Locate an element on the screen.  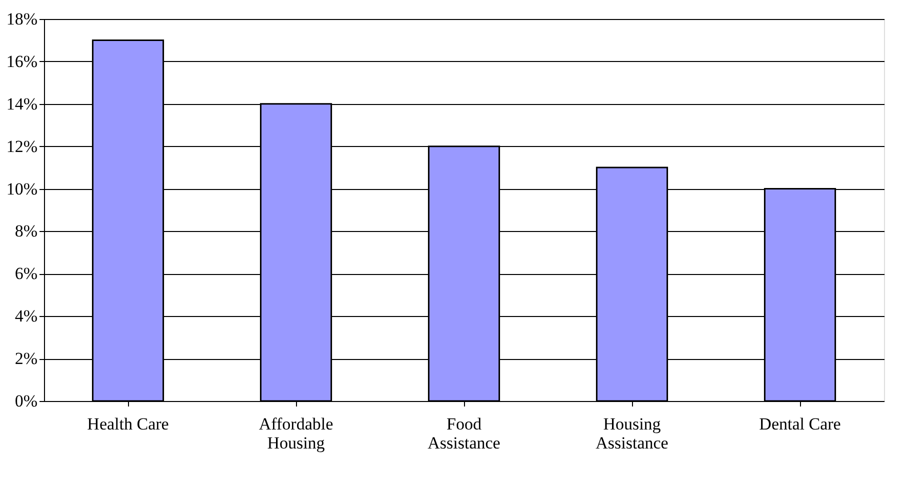
y-tick-label: 2% is located at coordinates (26, 358).